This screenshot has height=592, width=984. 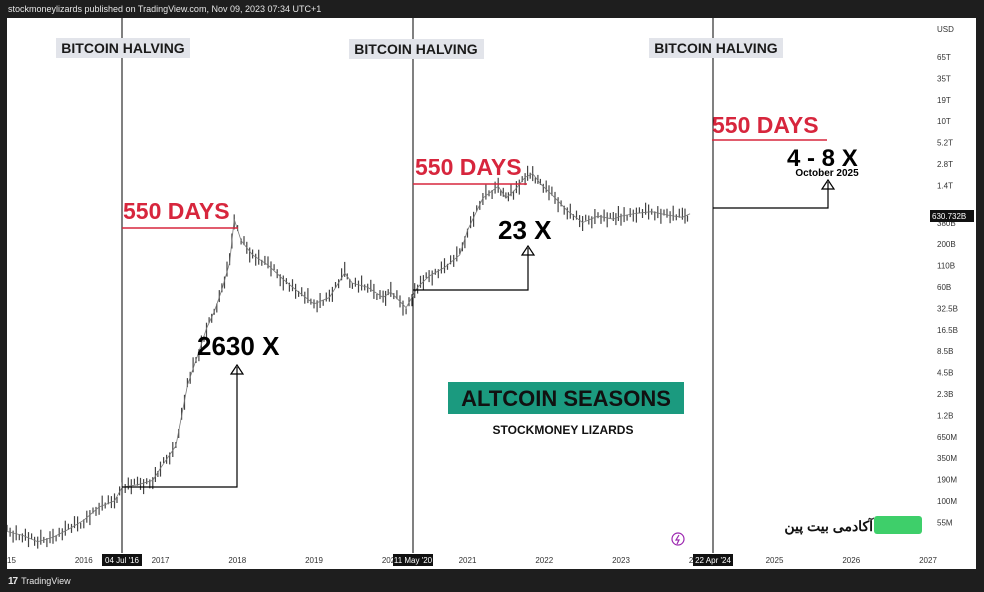 I want to click on halving-label-1-bg, so click(x=123, y=48).